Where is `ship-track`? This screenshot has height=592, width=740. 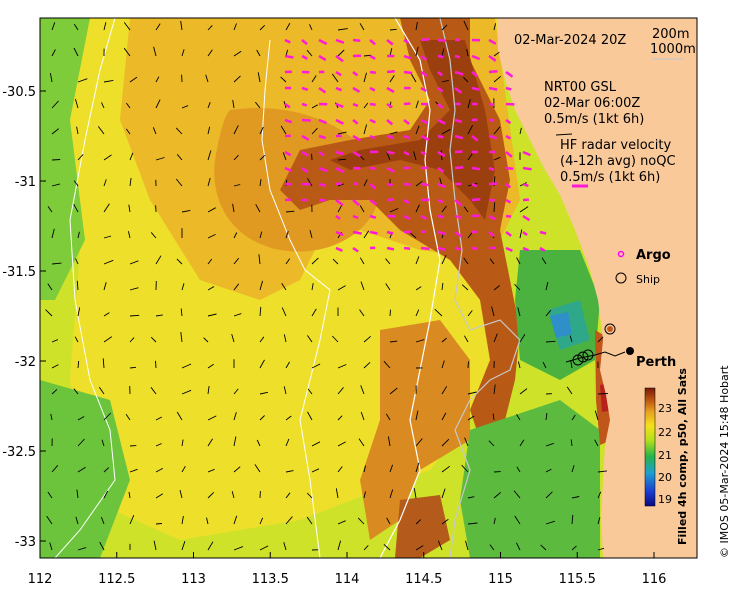 ship-track is located at coordinates (595, 357).